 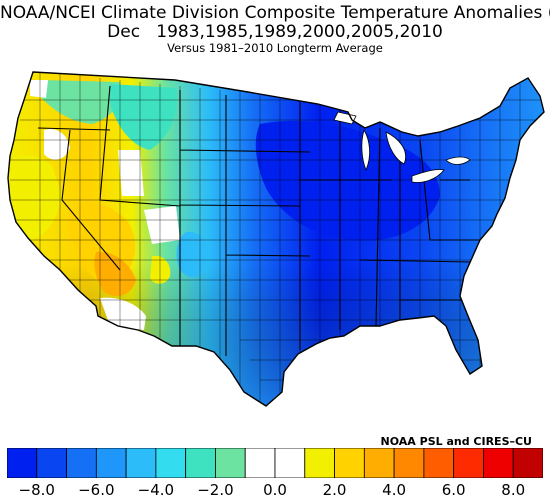 What do you see at coordinates (162, 225) in the screenshot?
I see `near-normal-utah-south` at bounding box center [162, 225].